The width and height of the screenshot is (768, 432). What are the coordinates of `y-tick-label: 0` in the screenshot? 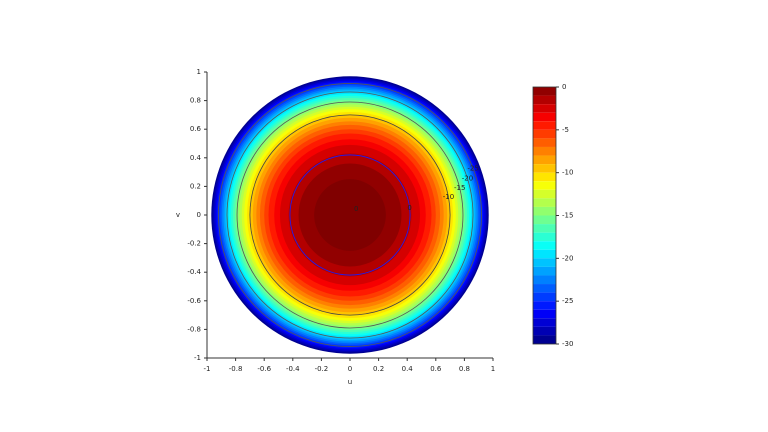 It's located at (199, 215).